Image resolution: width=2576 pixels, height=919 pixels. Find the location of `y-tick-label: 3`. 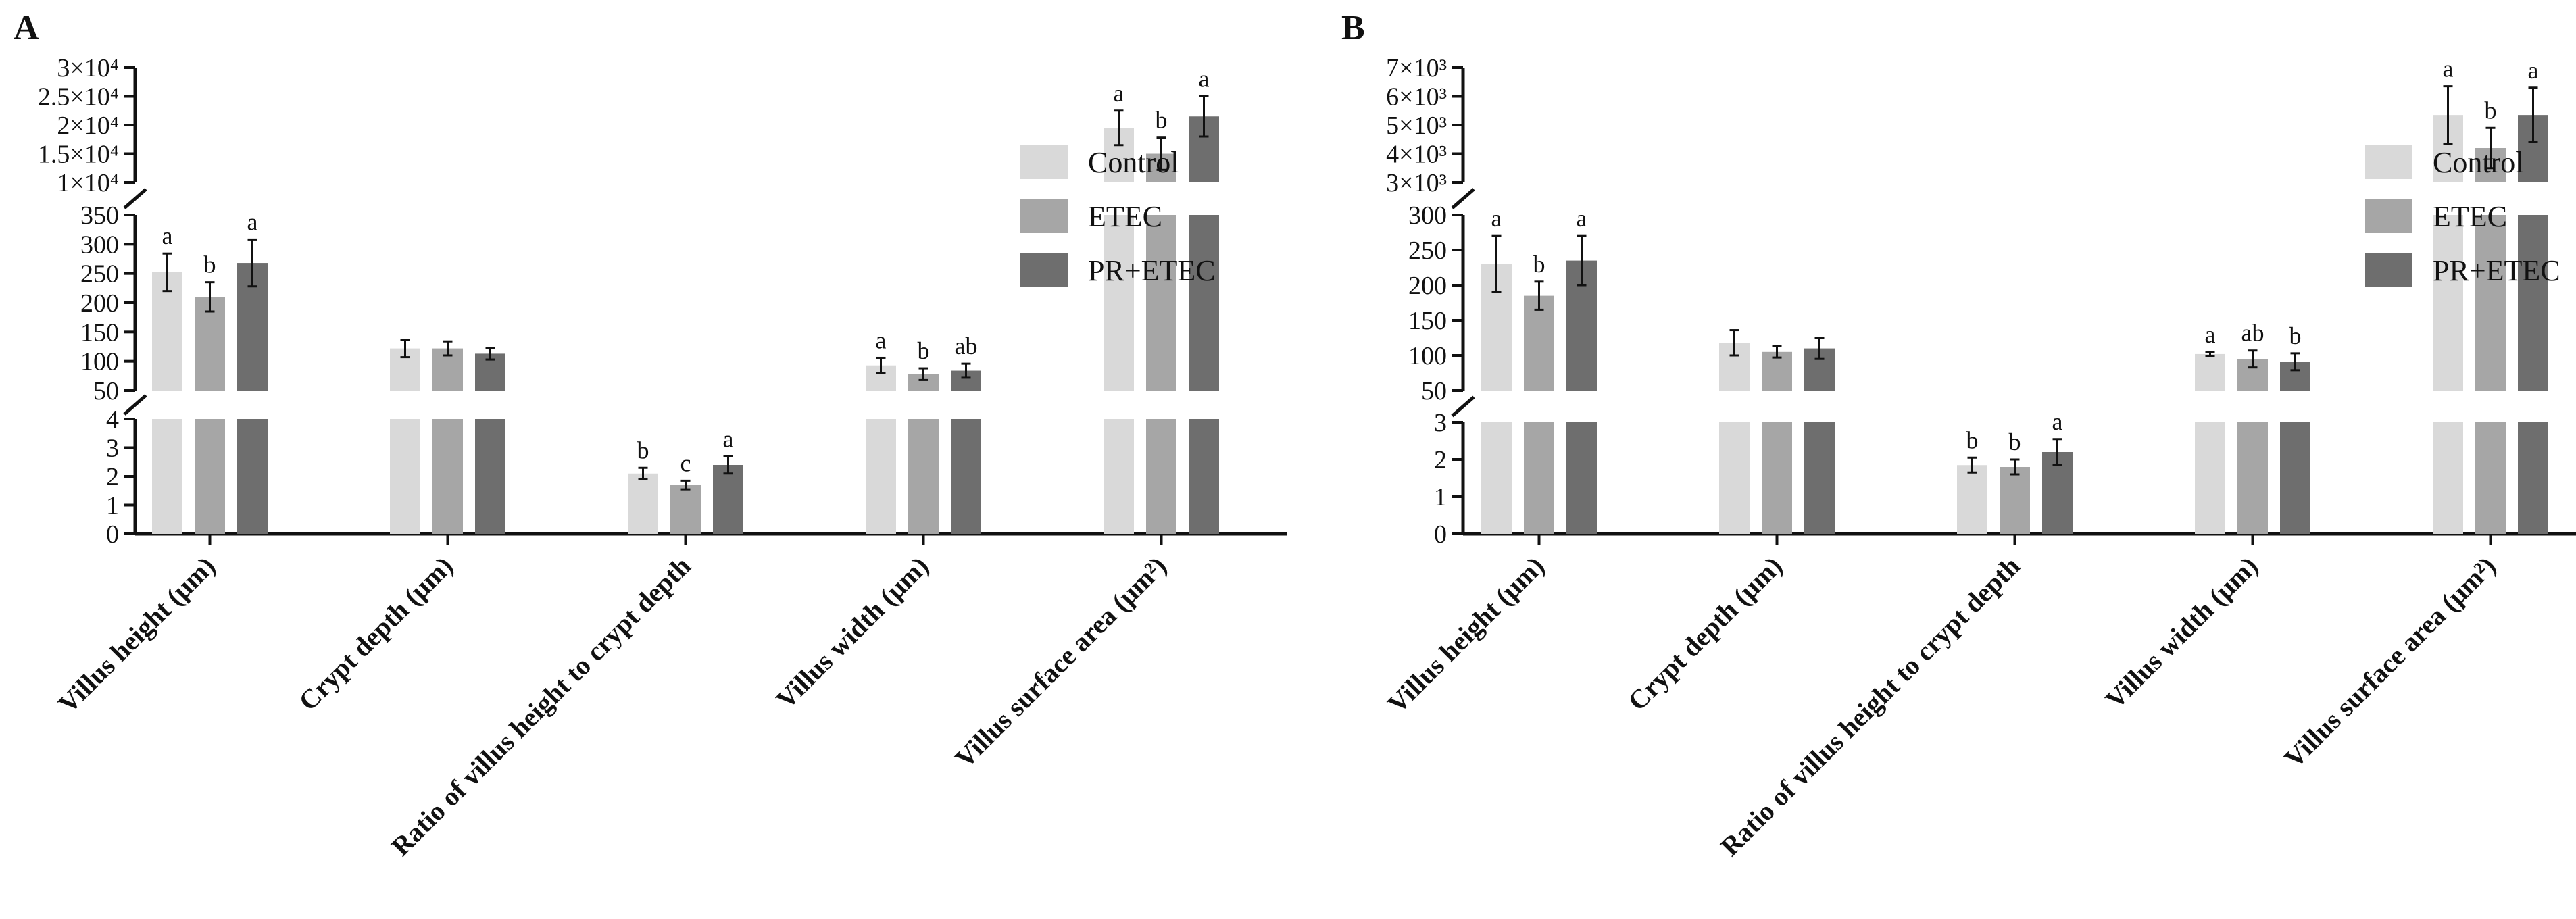

y-tick-label: 3 is located at coordinates (113, 449).